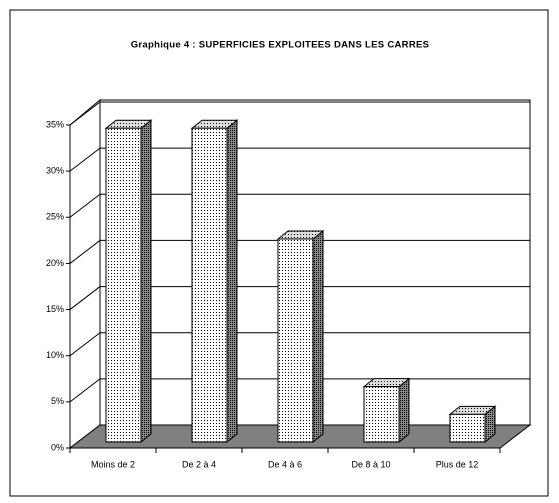  I want to click on x-tick-label: De 2 à 4, so click(199, 464).